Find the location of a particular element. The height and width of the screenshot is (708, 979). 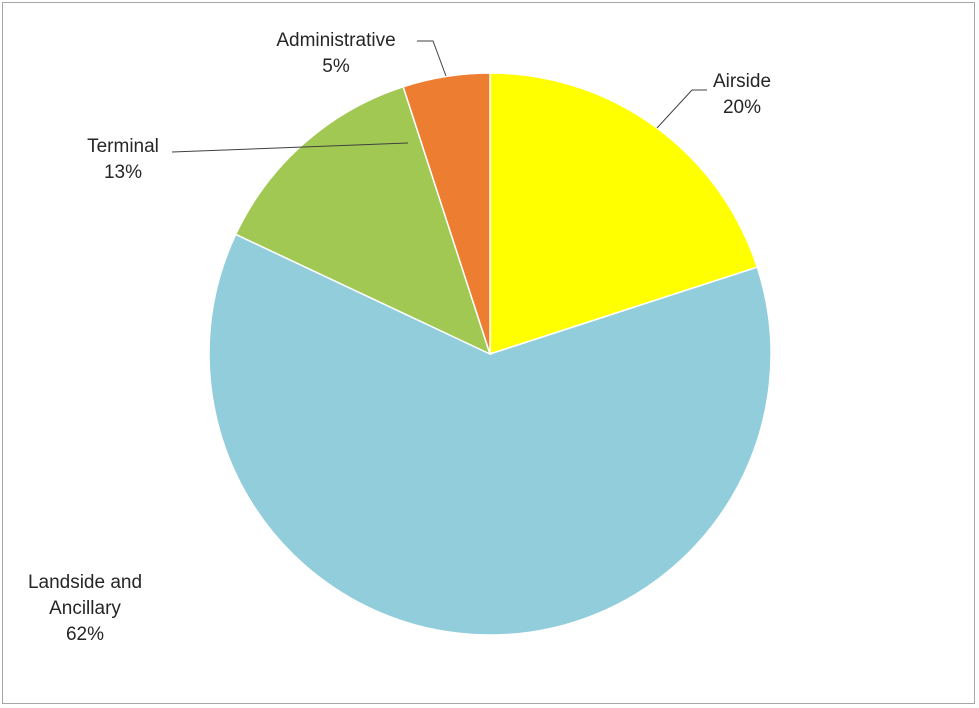

data-label: Administrative 5% is located at coordinates (335, 53).